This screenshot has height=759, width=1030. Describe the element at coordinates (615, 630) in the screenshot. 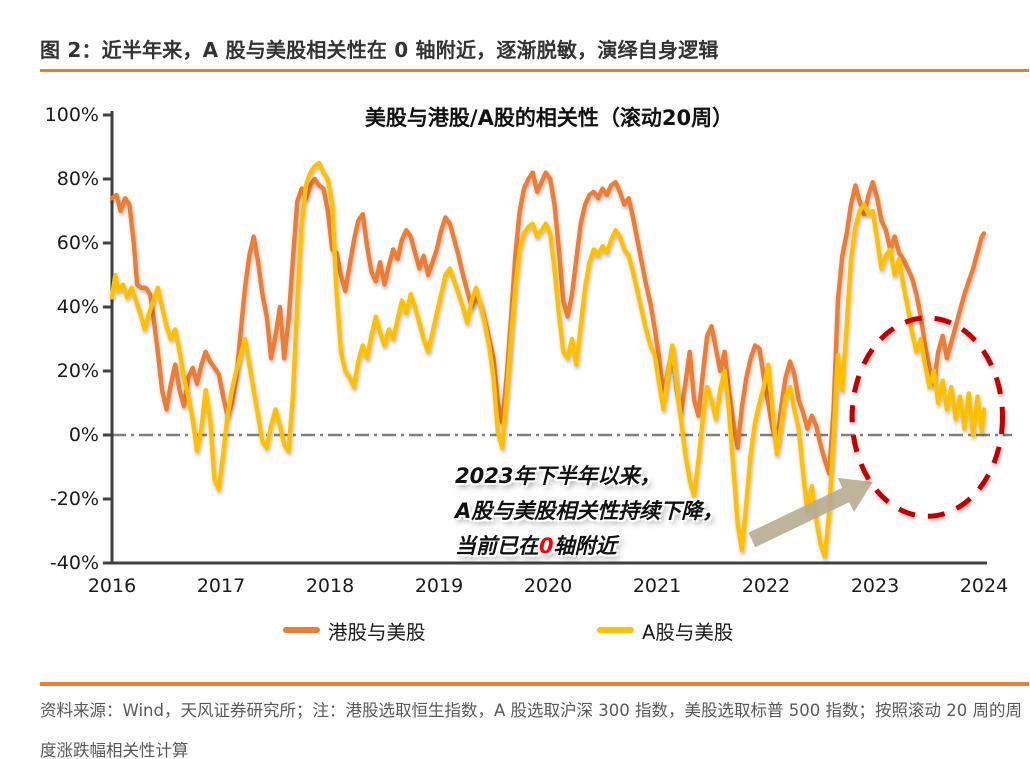

I see `a-us-line-swatch-icon` at that location.